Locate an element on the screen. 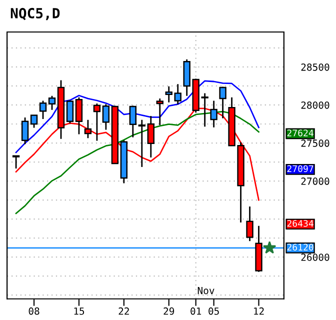 The image size is (336, 320). annotation: Nov is located at coordinates (206, 290).